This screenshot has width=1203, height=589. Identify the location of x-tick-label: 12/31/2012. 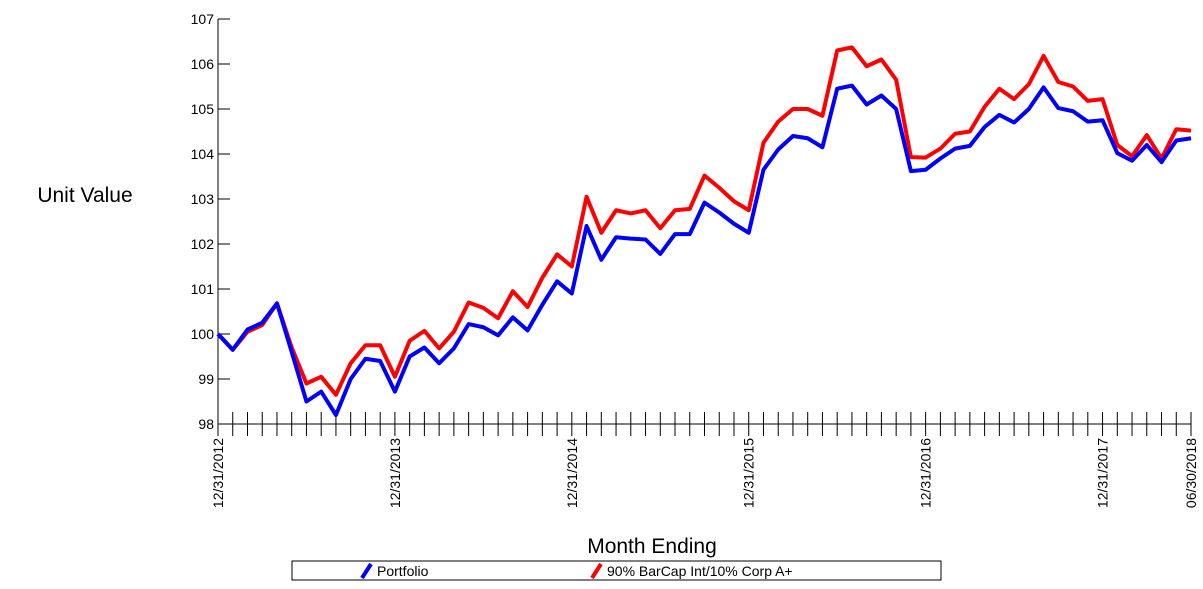
(218, 473).